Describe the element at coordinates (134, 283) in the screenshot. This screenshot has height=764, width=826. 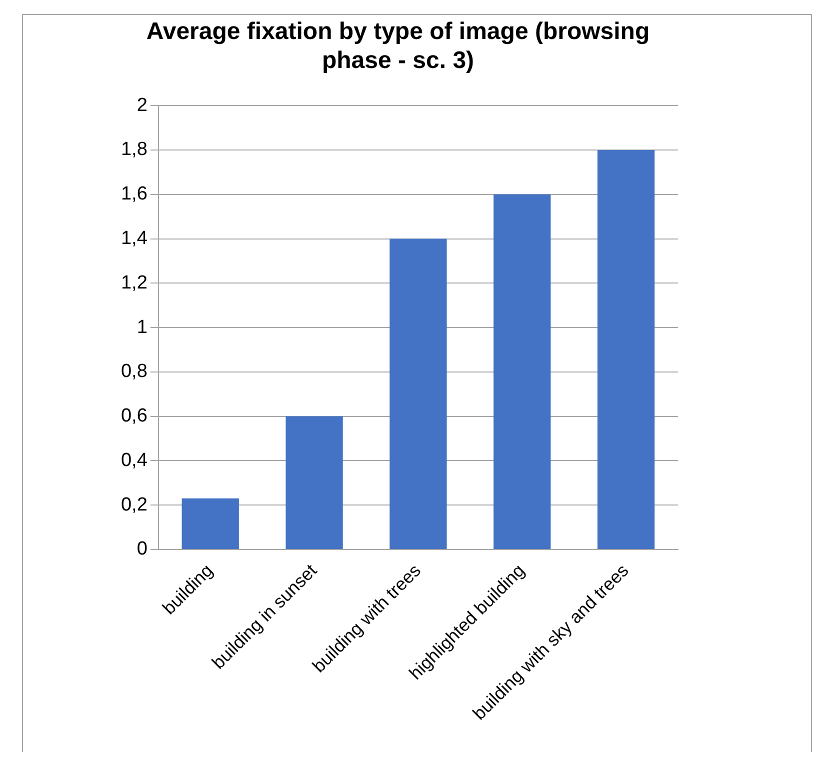
I see `y-tick-label: 1,2` at that location.